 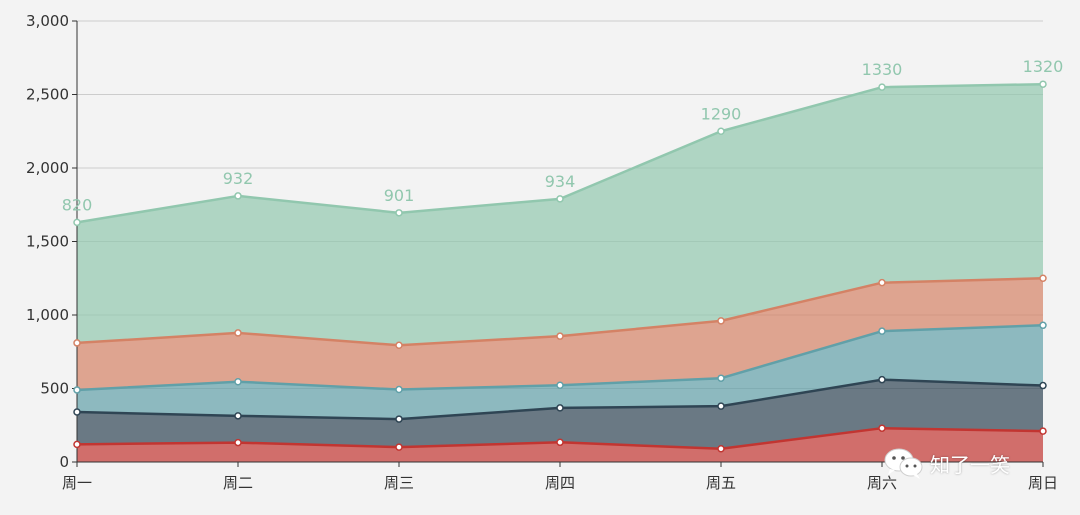 I want to click on data-label: 1320, so click(x=1043, y=66).